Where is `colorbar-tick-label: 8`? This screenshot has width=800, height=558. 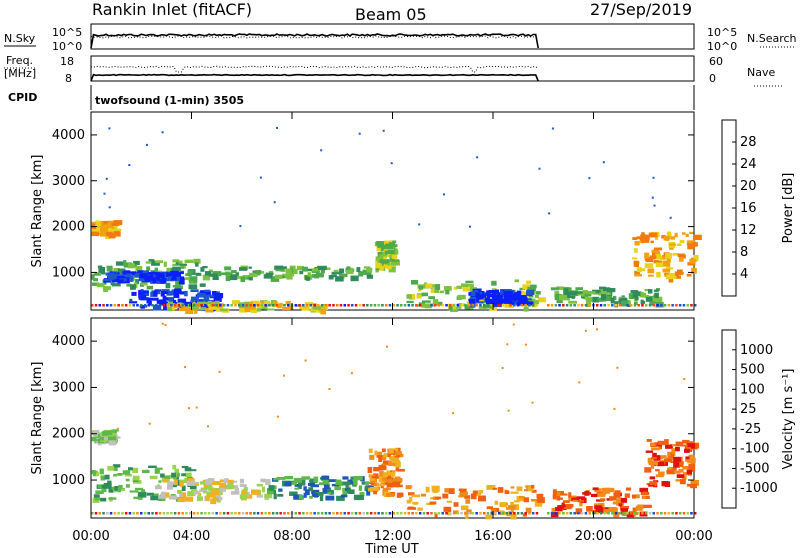 colorbar-tick-label: 8 is located at coordinates (744, 252).